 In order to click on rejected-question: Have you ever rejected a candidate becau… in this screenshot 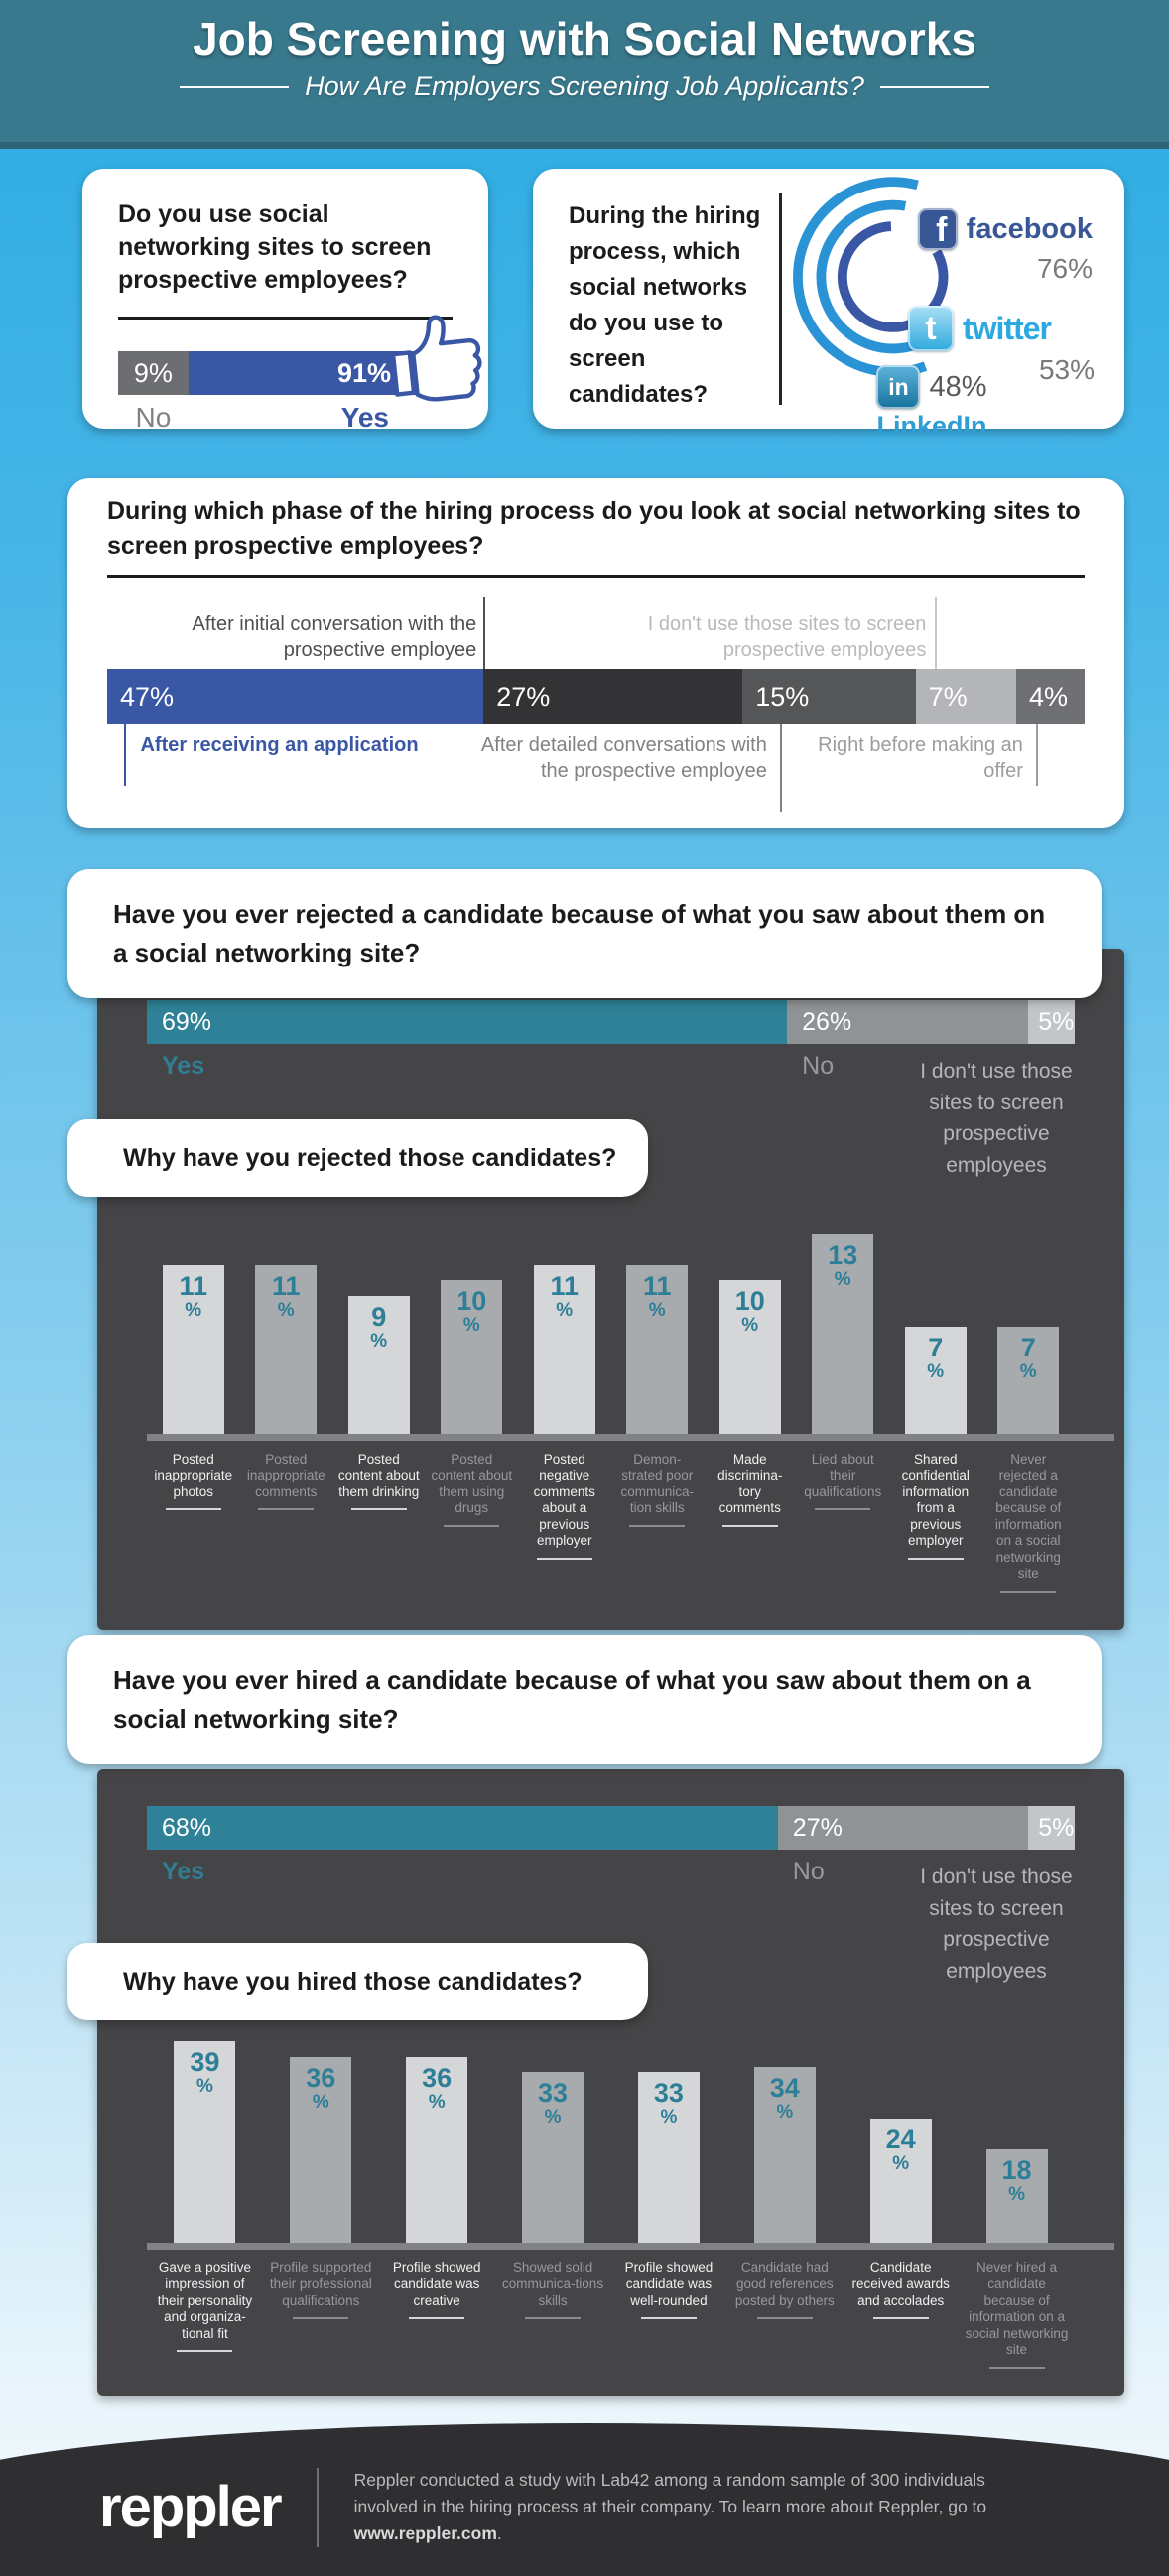, I will do `click(580, 933)`.